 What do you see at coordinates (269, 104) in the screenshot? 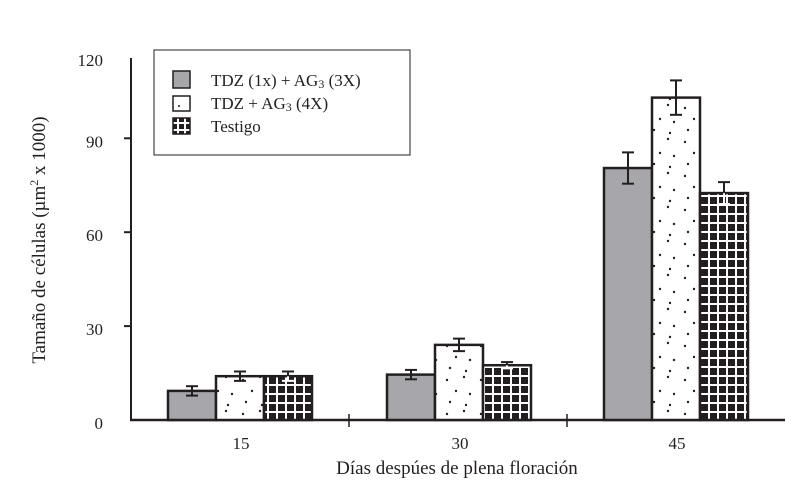
I see `legend-label-2: TDZ + AG3 (4X)` at bounding box center [269, 104].